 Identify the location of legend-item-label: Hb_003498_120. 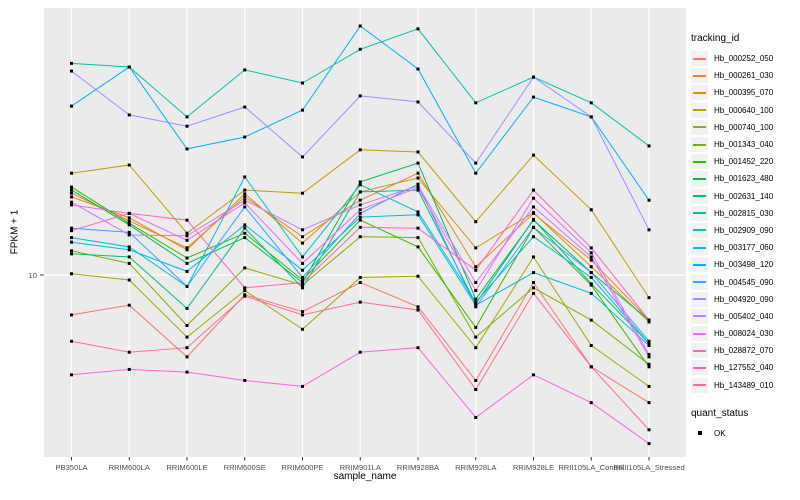
(744, 265).